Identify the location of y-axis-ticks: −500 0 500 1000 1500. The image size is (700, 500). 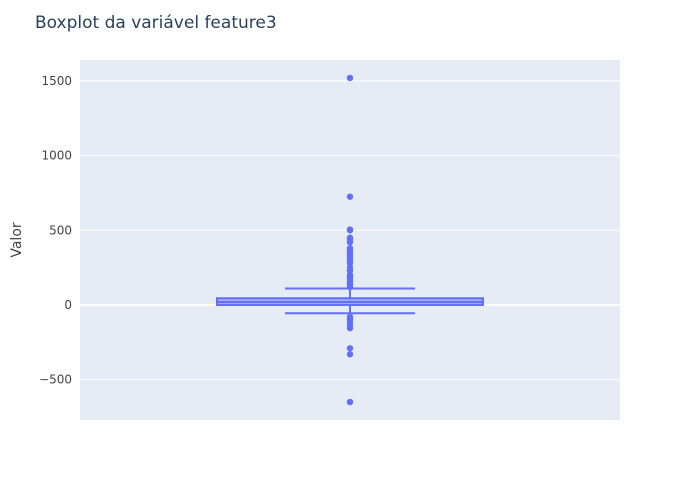
(55, 230).